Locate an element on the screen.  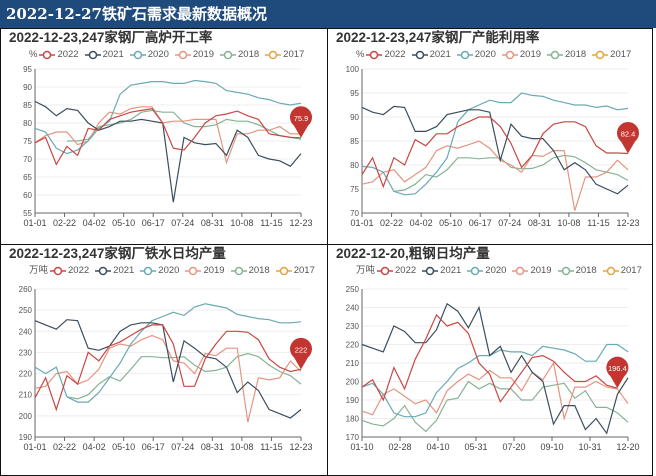
x-tick-label: 12-23 is located at coordinates (627, 223).